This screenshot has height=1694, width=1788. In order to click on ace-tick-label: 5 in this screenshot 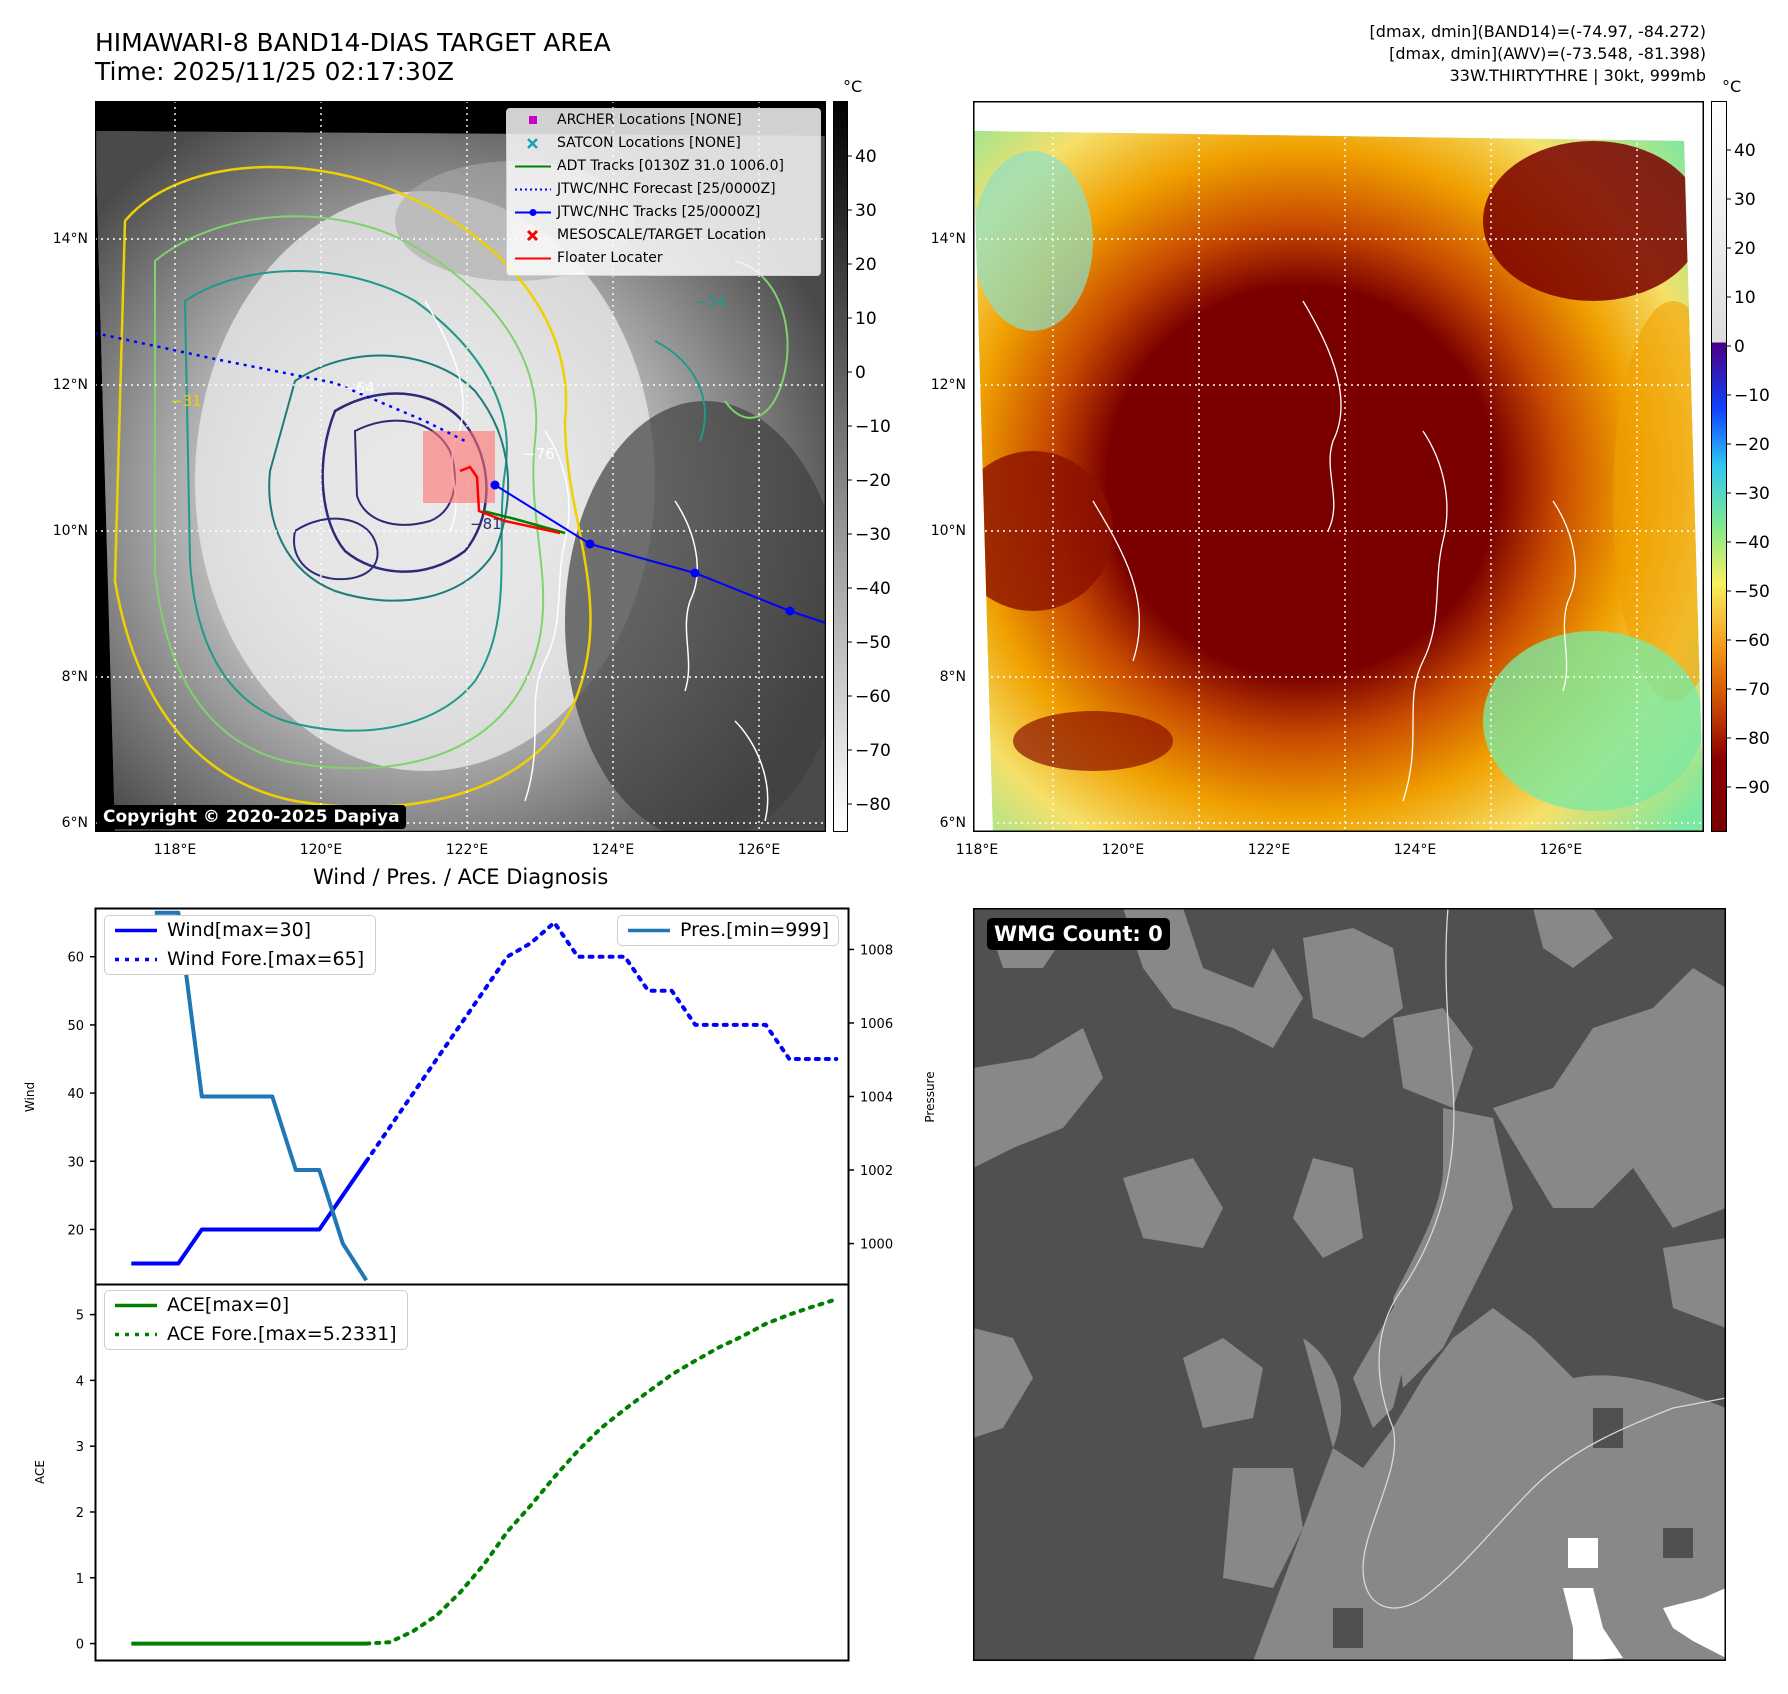, I will do `click(80, 1316)`.